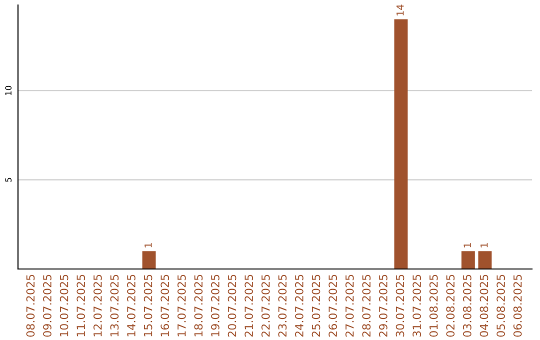  What do you see at coordinates (249, 305) in the screenshot?
I see `x-tick-label: 21.07.2025` at bounding box center [249, 305].